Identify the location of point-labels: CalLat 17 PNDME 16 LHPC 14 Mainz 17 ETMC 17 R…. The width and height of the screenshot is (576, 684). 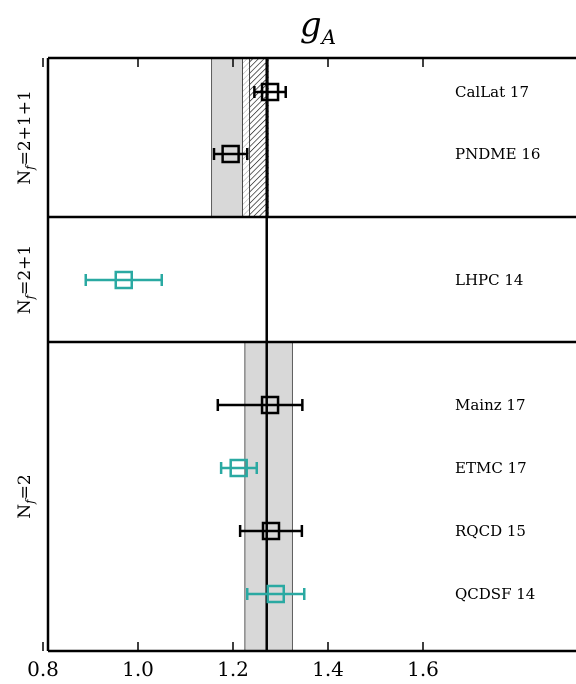
(497, 343).